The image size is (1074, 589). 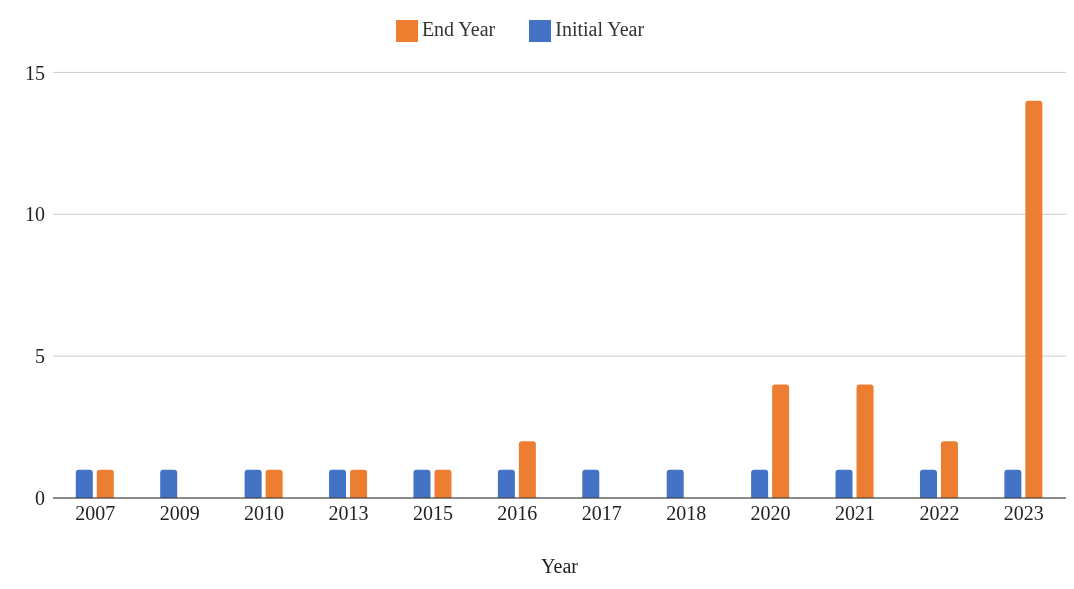 I want to click on x-tick-label: 2007, so click(x=95, y=513).